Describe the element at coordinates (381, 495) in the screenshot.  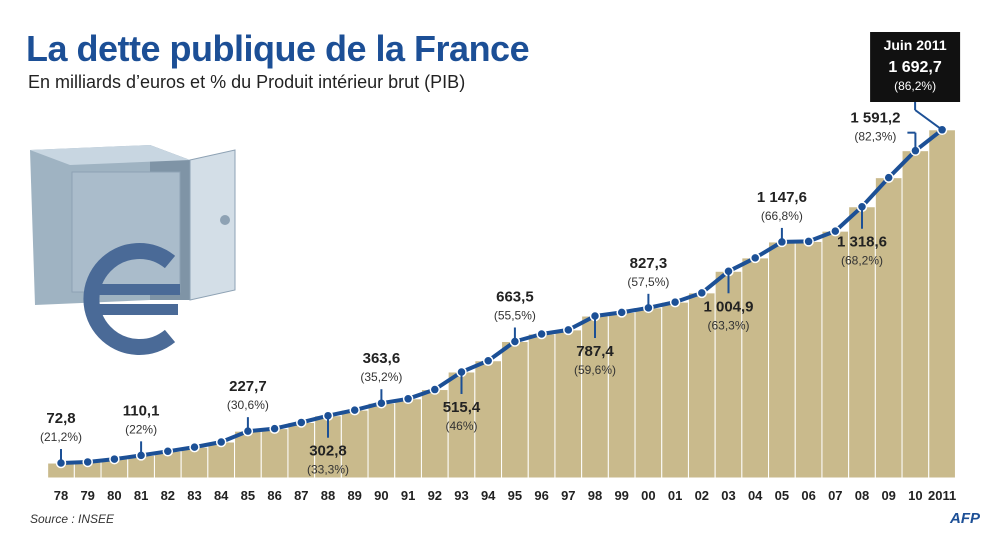
I see `x-tick-label: 90` at that location.